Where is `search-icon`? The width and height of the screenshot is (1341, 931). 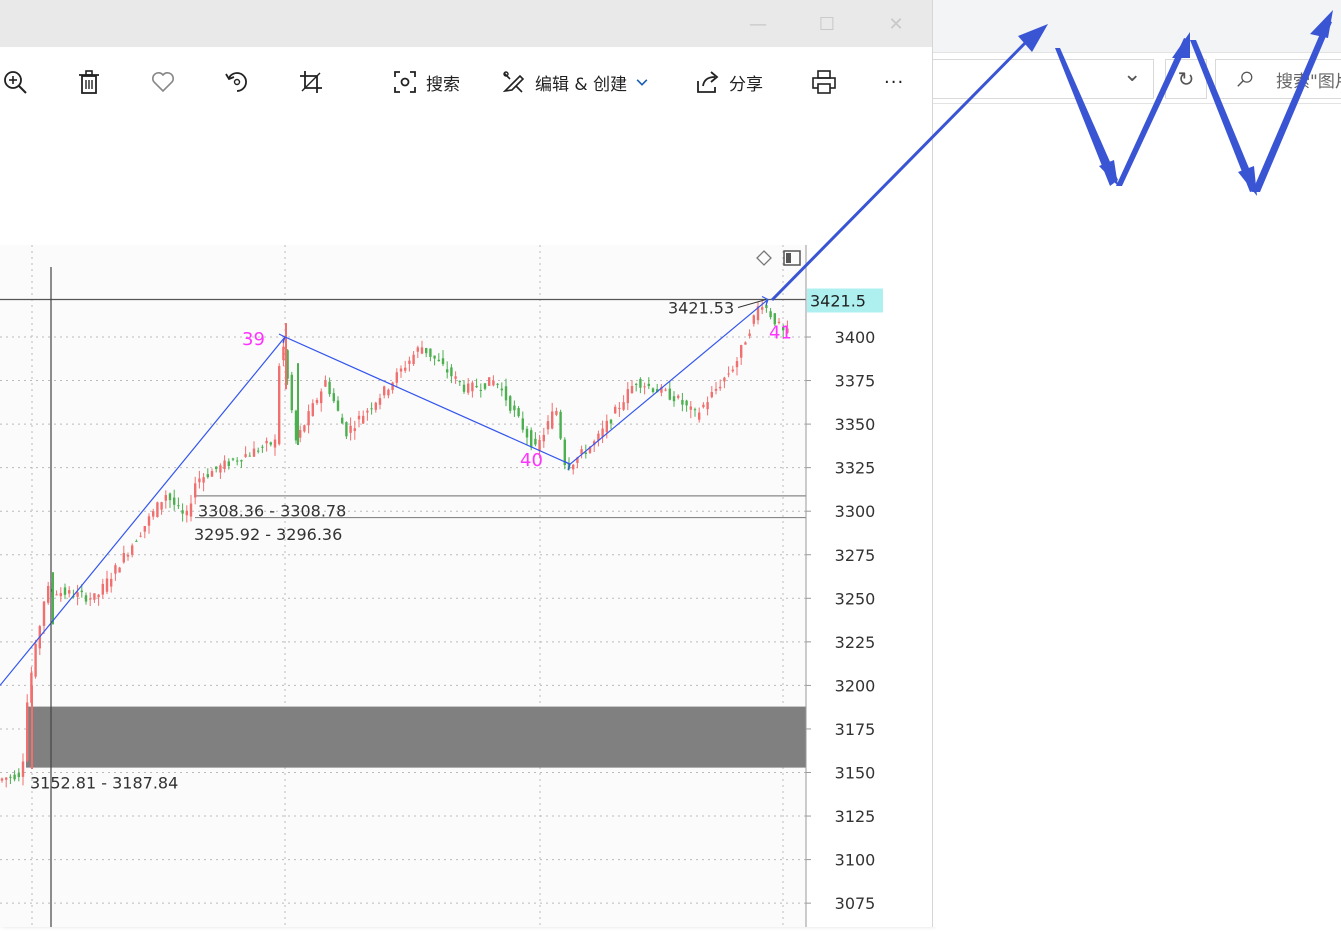
search-icon is located at coordinates (1245, 79).